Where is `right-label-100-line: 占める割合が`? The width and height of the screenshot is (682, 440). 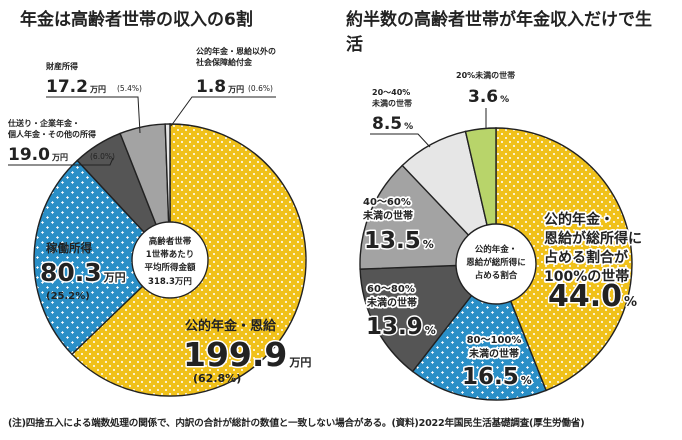
right-label-100-line: 占める割合が is located at coordinates (586, 257).